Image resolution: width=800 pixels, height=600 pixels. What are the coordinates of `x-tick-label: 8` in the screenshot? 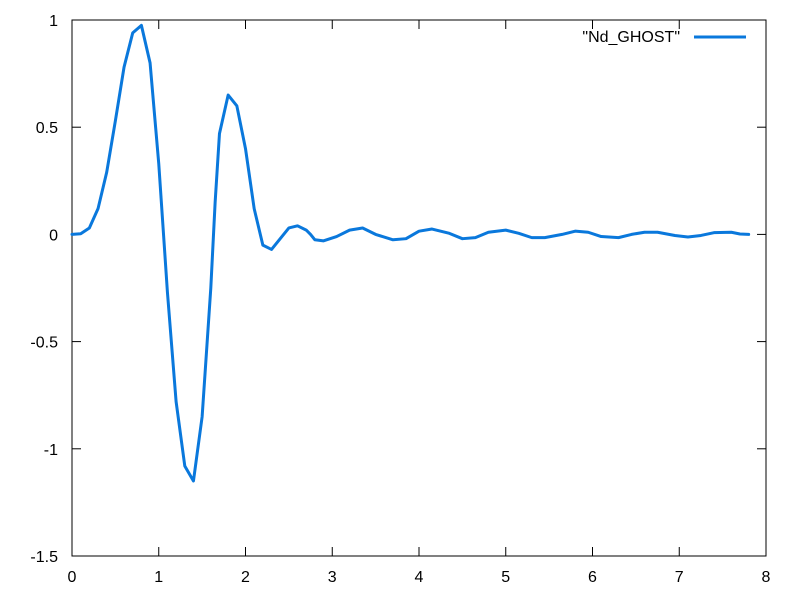 It's located at (766, 577).